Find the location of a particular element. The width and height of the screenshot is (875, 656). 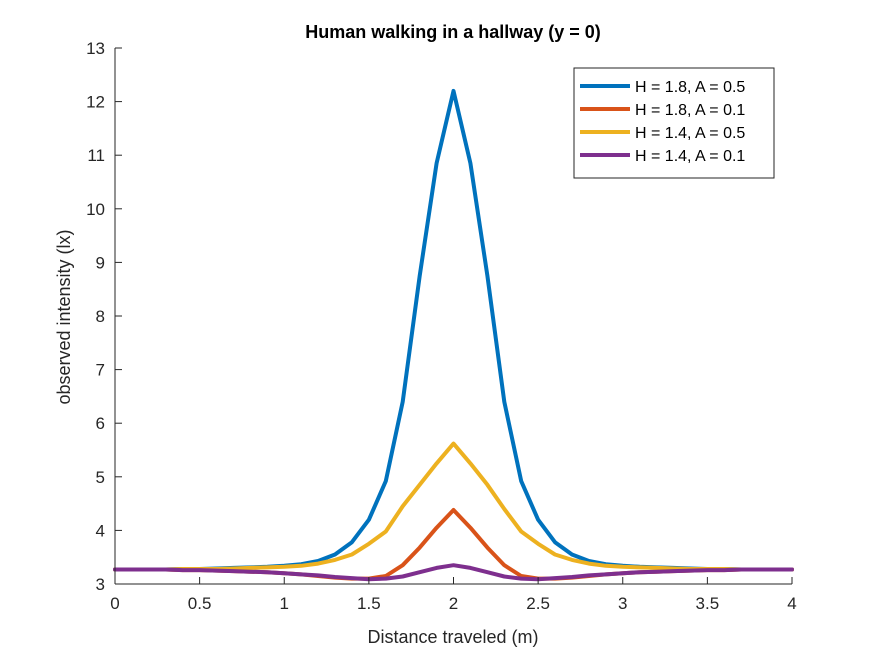

y-tick-label: 11 is located at coordinates (96, 155).